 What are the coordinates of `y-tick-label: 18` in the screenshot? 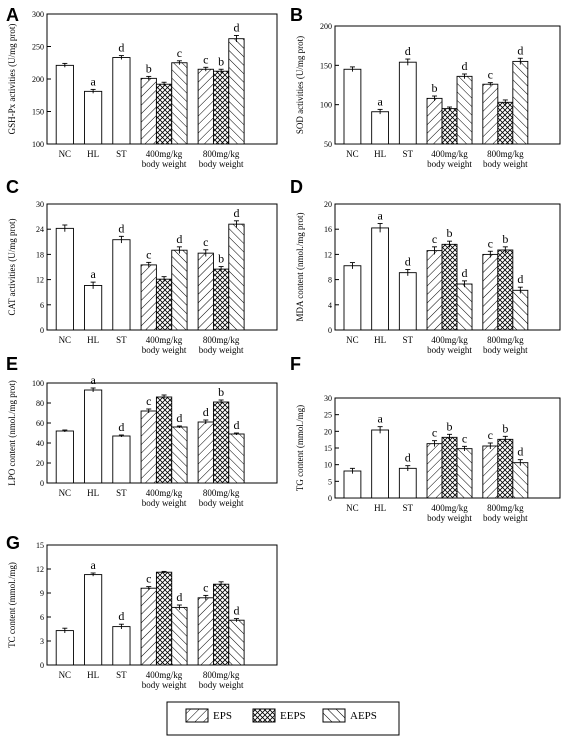 It's located at (40, 254).